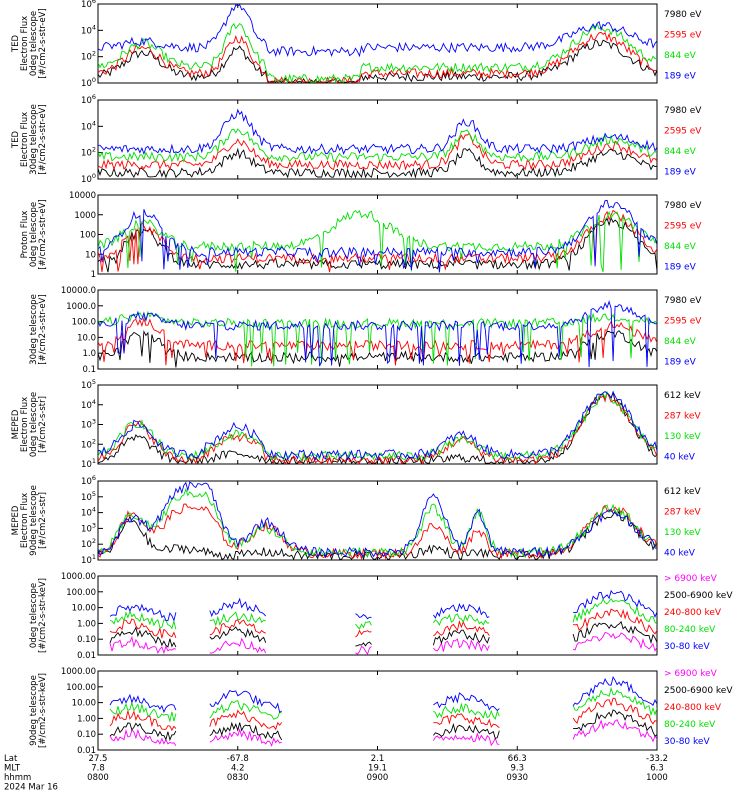 This screenshot has width=750, height=800. Describe the element at coordinates (238, 769) in the screenshot. I see `x-mlt-label: 4.2` at that location.